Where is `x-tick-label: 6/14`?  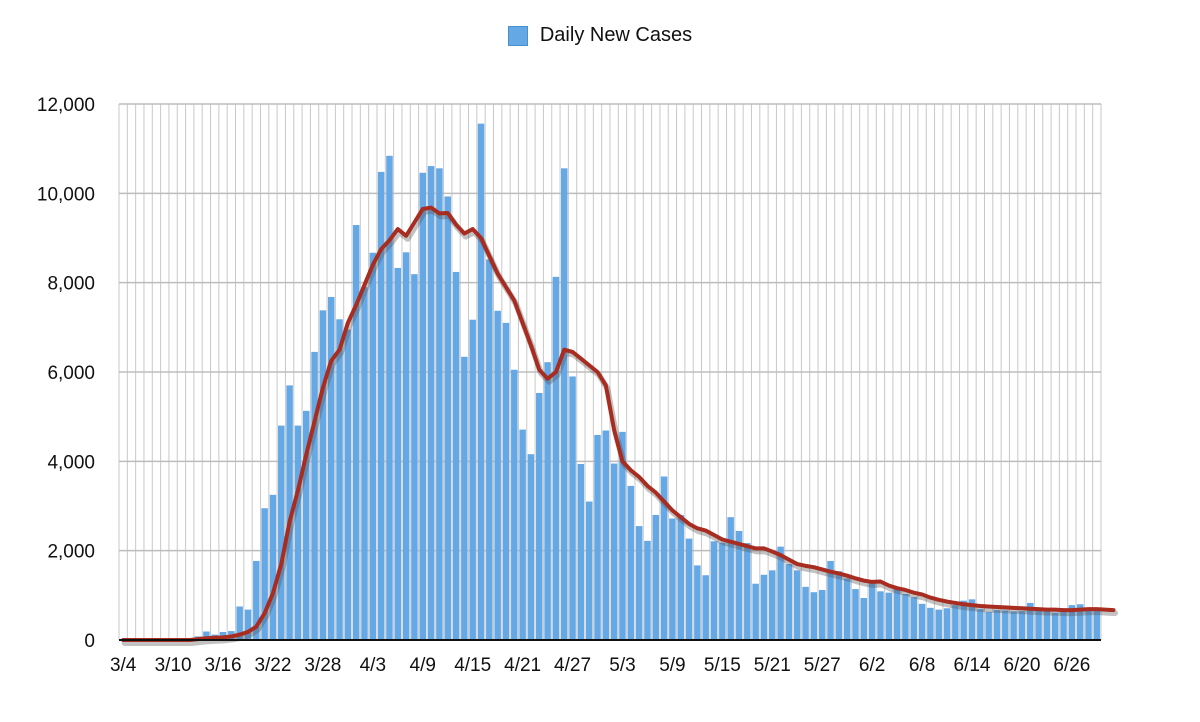
x-tick-label: 6/14 is located at coordinates (972, 665).